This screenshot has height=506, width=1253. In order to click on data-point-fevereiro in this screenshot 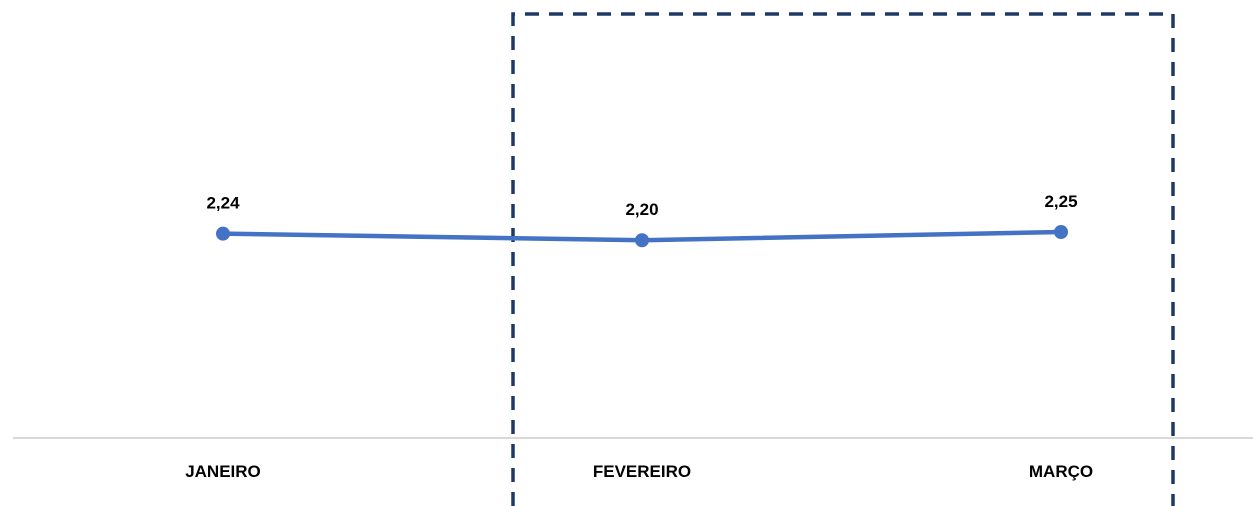, I will do `click(642, 240)`.